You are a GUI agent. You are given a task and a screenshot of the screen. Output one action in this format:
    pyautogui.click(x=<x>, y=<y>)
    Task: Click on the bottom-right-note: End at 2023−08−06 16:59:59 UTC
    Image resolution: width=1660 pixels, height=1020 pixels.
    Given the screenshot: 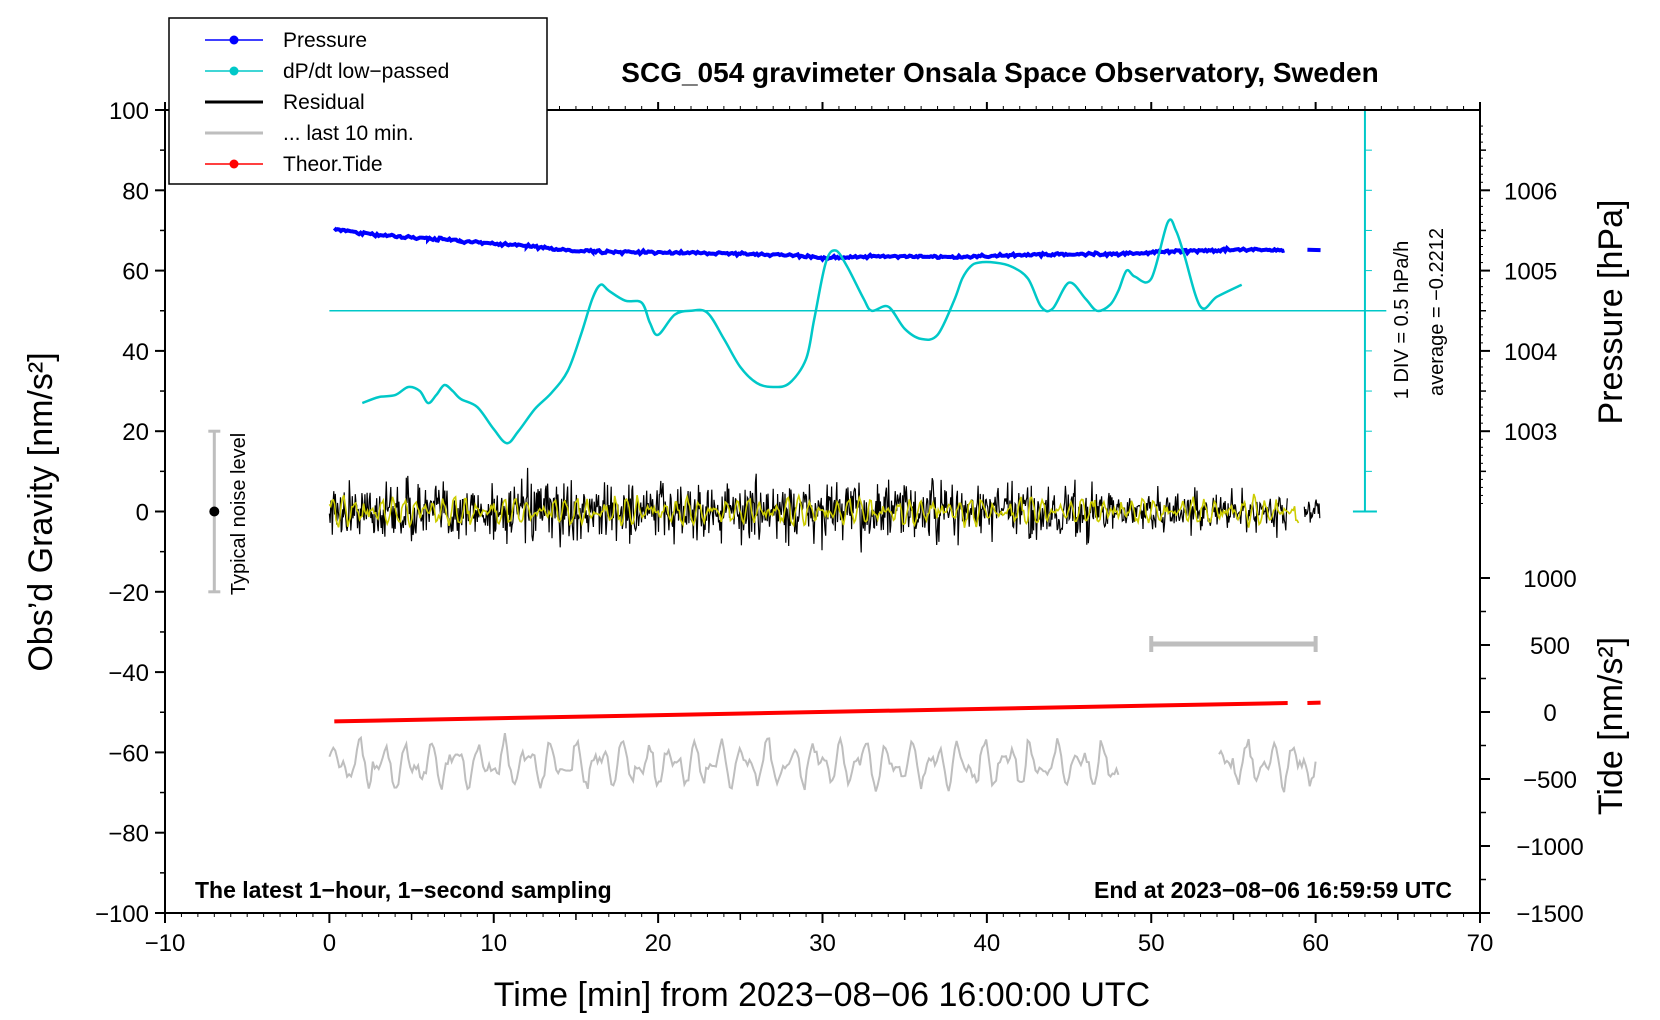 What is the action you would take?
    pyautogui.click(x=1273, y=890)
    